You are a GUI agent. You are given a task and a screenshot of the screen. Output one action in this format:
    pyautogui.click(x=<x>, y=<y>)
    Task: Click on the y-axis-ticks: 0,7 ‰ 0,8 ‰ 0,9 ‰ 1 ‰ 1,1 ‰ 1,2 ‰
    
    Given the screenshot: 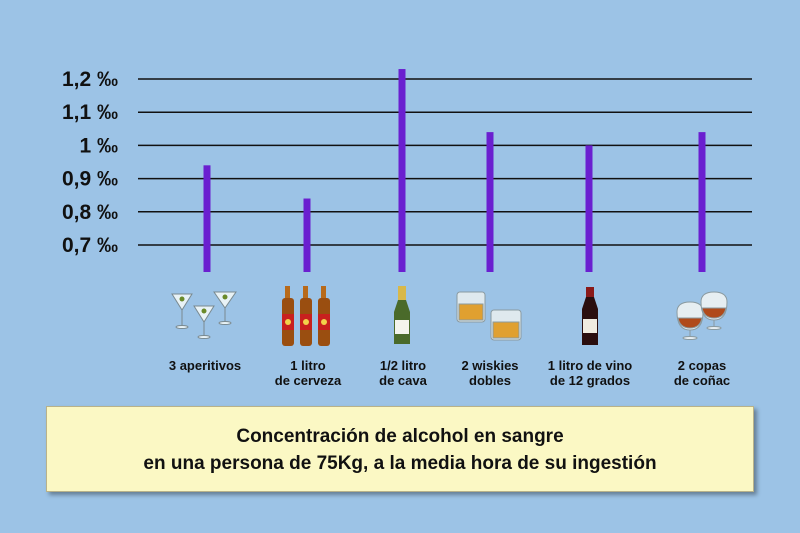 What is the action you would take?
    pyautogui.click(x=90, y=162)
    